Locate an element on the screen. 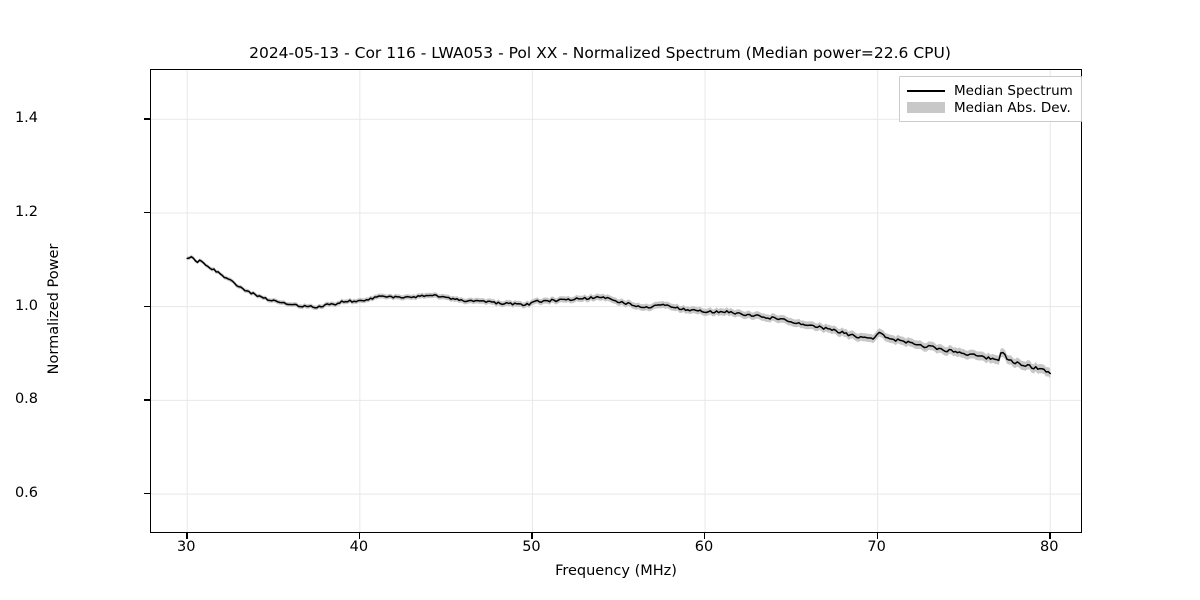  y-tick-label: 1.2 is located at coordinates (26, 211).